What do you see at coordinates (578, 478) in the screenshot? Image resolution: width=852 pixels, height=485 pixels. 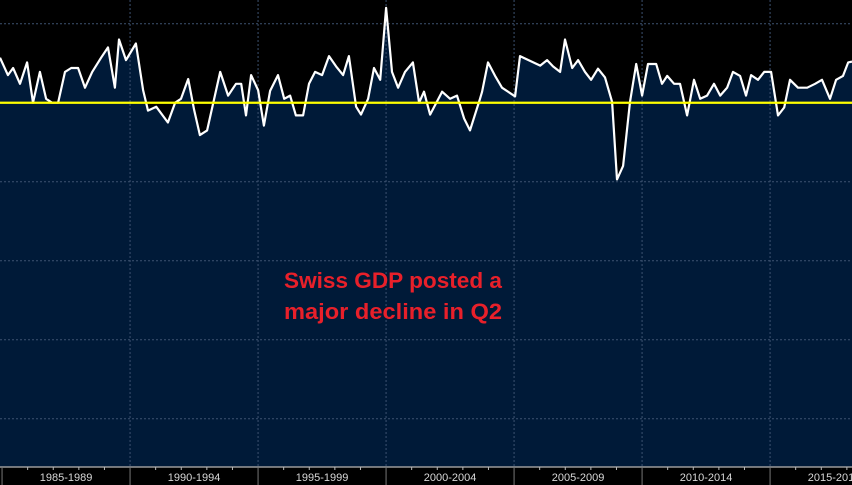 I see `x-tick-label: 2005-2009` at bounding box center [578, 478].